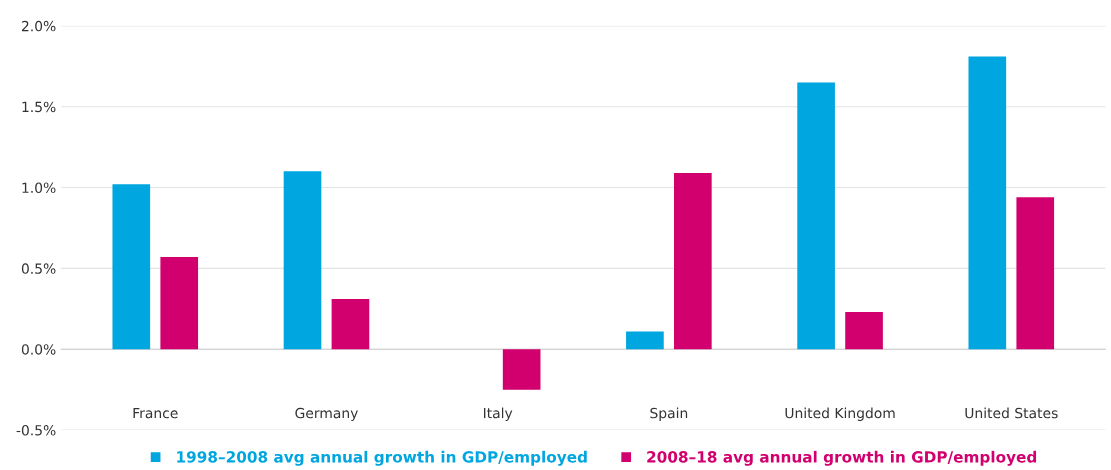  I want to click on y-tick-label: 1.5%, so click(39, 107).